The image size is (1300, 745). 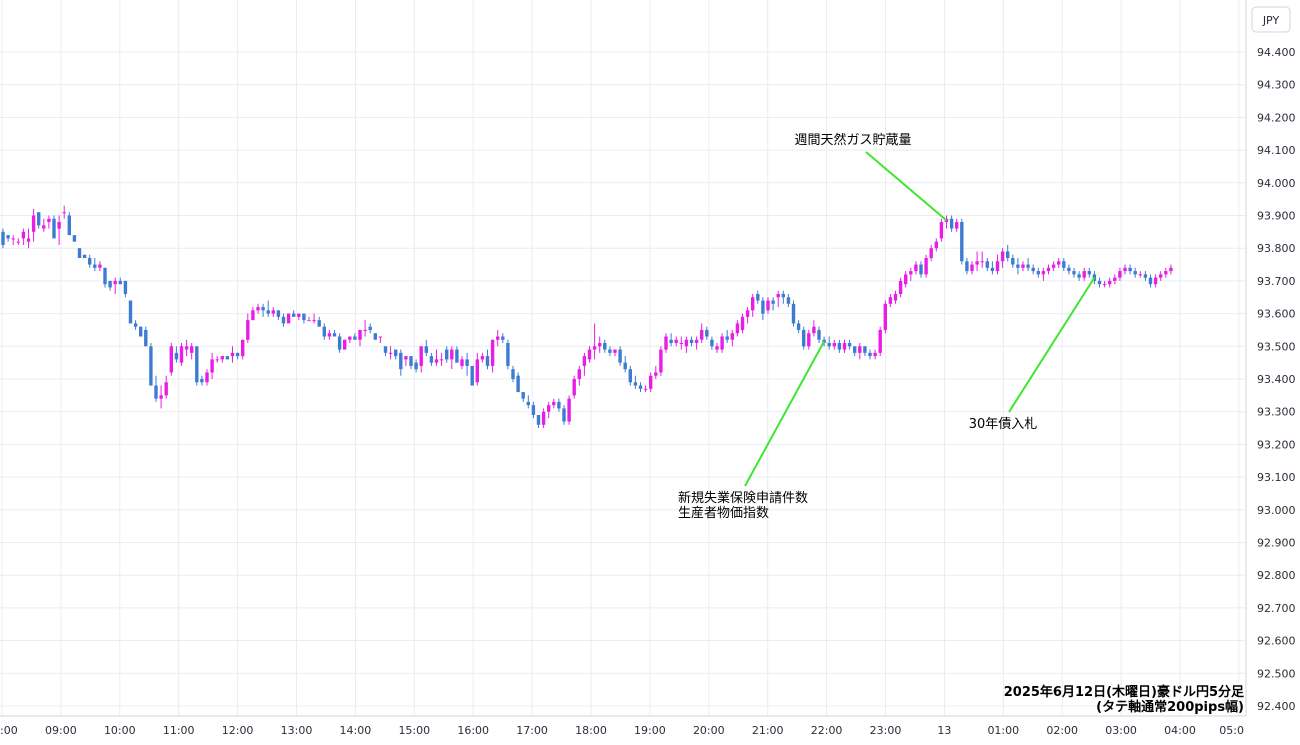 I want to click on time-tick-label: 13:00, so click(x=297, y=730).